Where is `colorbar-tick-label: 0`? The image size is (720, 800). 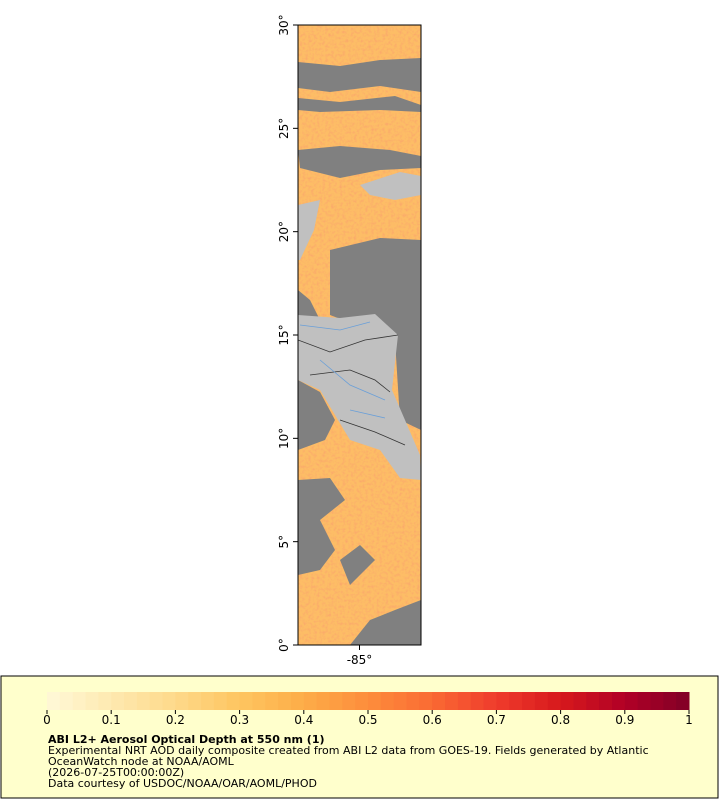 colorbar-tick-label: 0 is located at coordinates (47, 720).